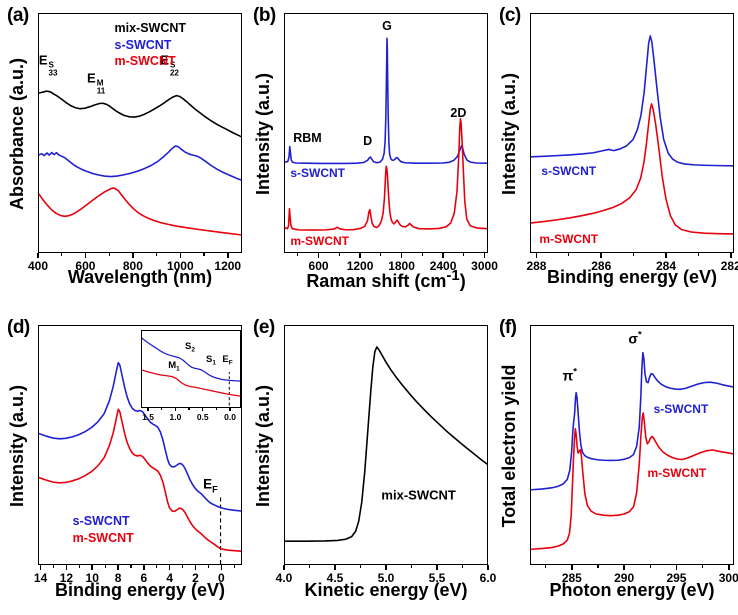 Image resolution: width=738 pixels, height=615 pixels. What do you see at coordinates (318, 266) in the screenshot?
I see `x-axis-tick-label: 600` at bounding box center [318, 266].